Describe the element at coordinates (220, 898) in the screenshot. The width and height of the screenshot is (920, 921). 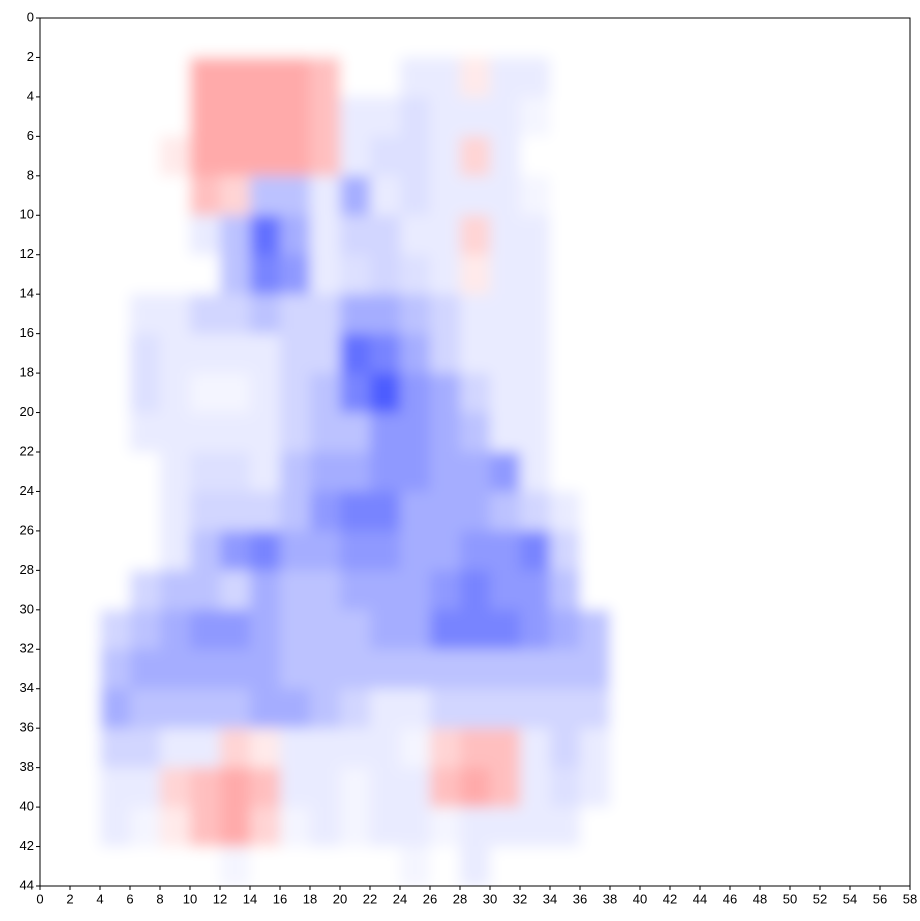
I see `x-tick-label: 12` at that location.